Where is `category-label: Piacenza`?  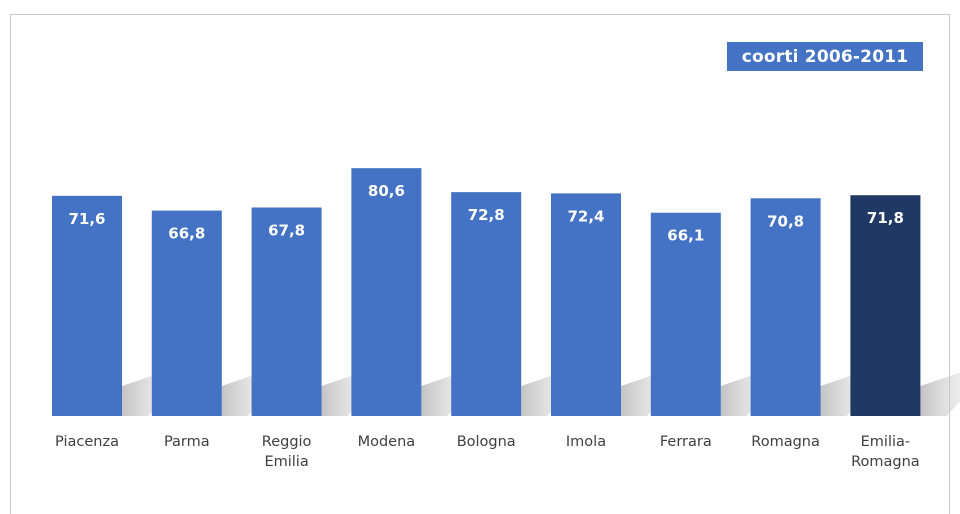 category-label: Piacenza is located at coordinates (87, 442).